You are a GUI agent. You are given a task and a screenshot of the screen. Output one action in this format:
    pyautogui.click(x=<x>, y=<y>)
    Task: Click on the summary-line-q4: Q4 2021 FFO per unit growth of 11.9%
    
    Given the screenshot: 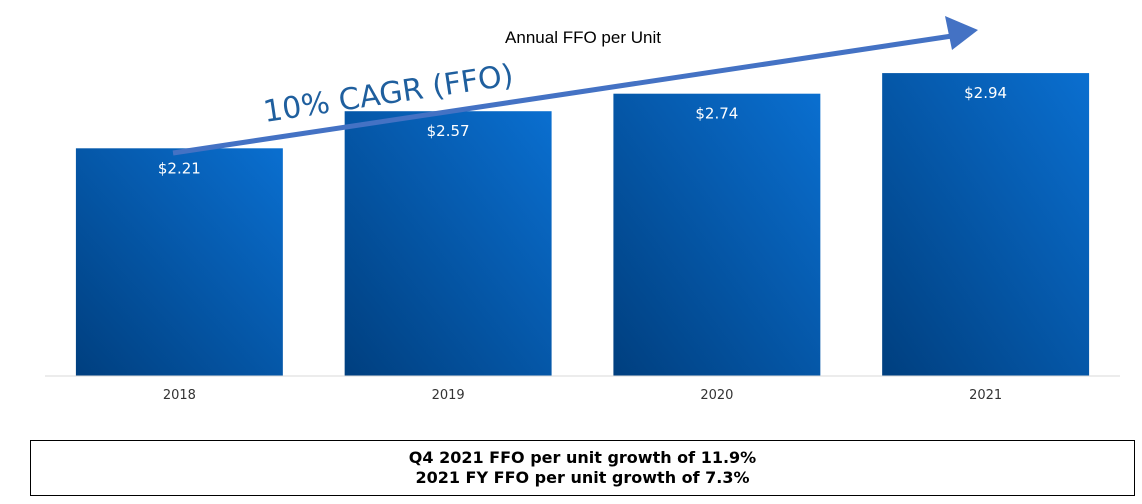 What is the action you would take?
    pyautogui.click(x=582, y=457)
    